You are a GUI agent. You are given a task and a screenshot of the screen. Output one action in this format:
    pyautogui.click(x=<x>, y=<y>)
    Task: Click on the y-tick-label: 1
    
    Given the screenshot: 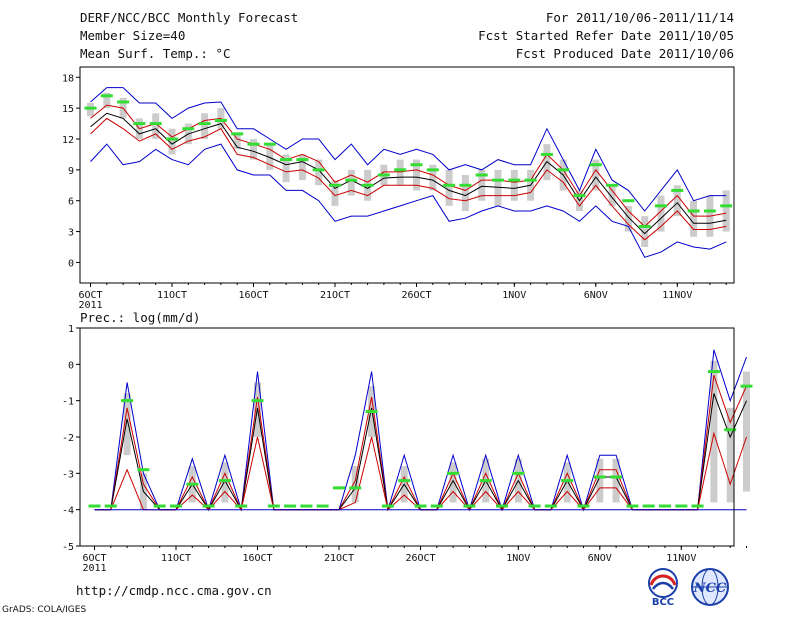 What is the action you would take?
    pyautogui.click(x=71, y=329)
    